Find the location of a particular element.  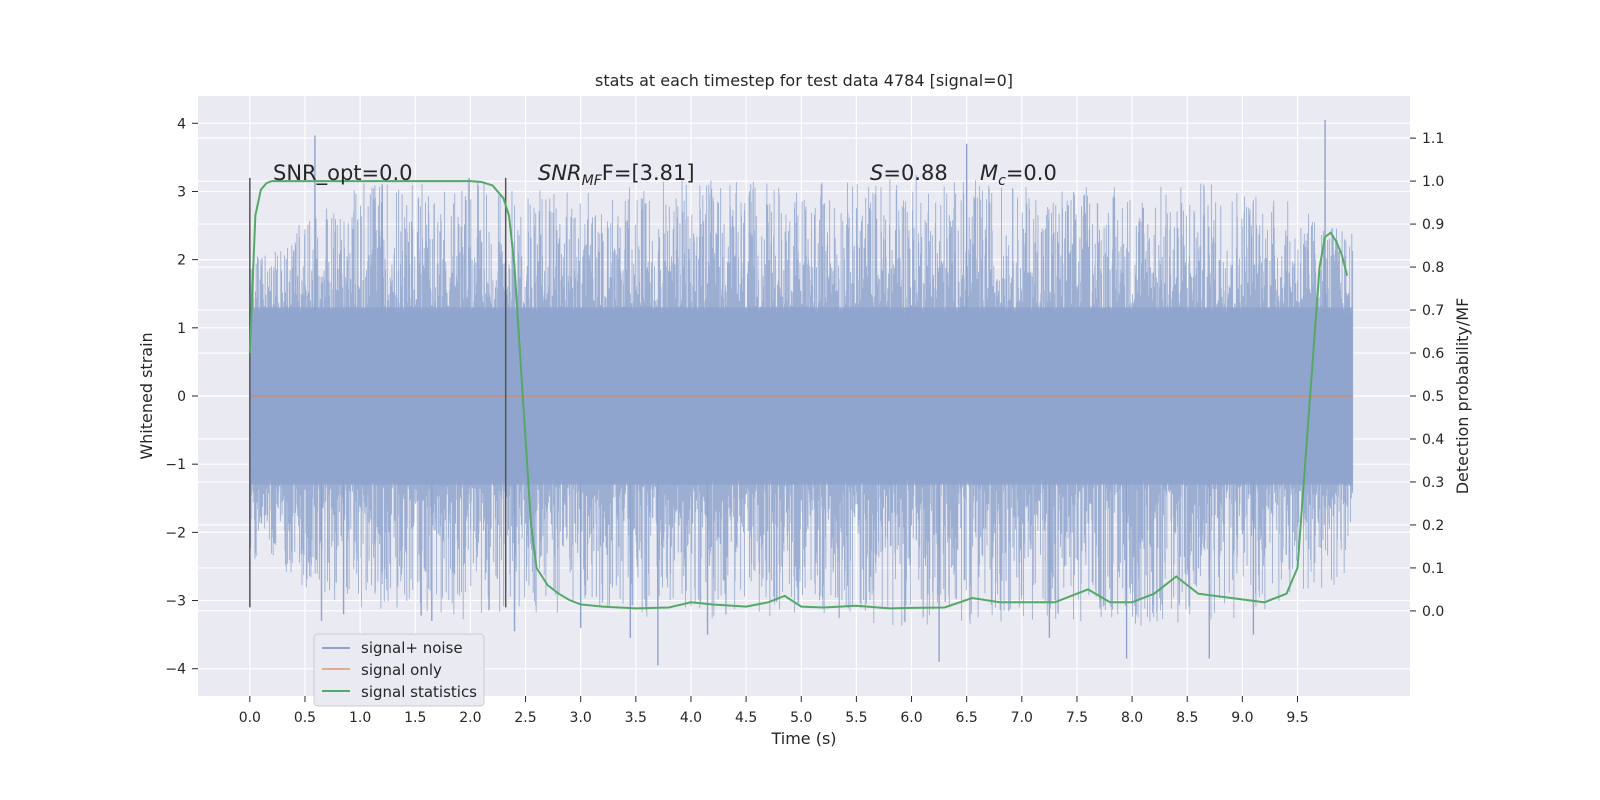

annotation-snr-opt: SNR_opt=0.0 is located at coordinates (343, 173).